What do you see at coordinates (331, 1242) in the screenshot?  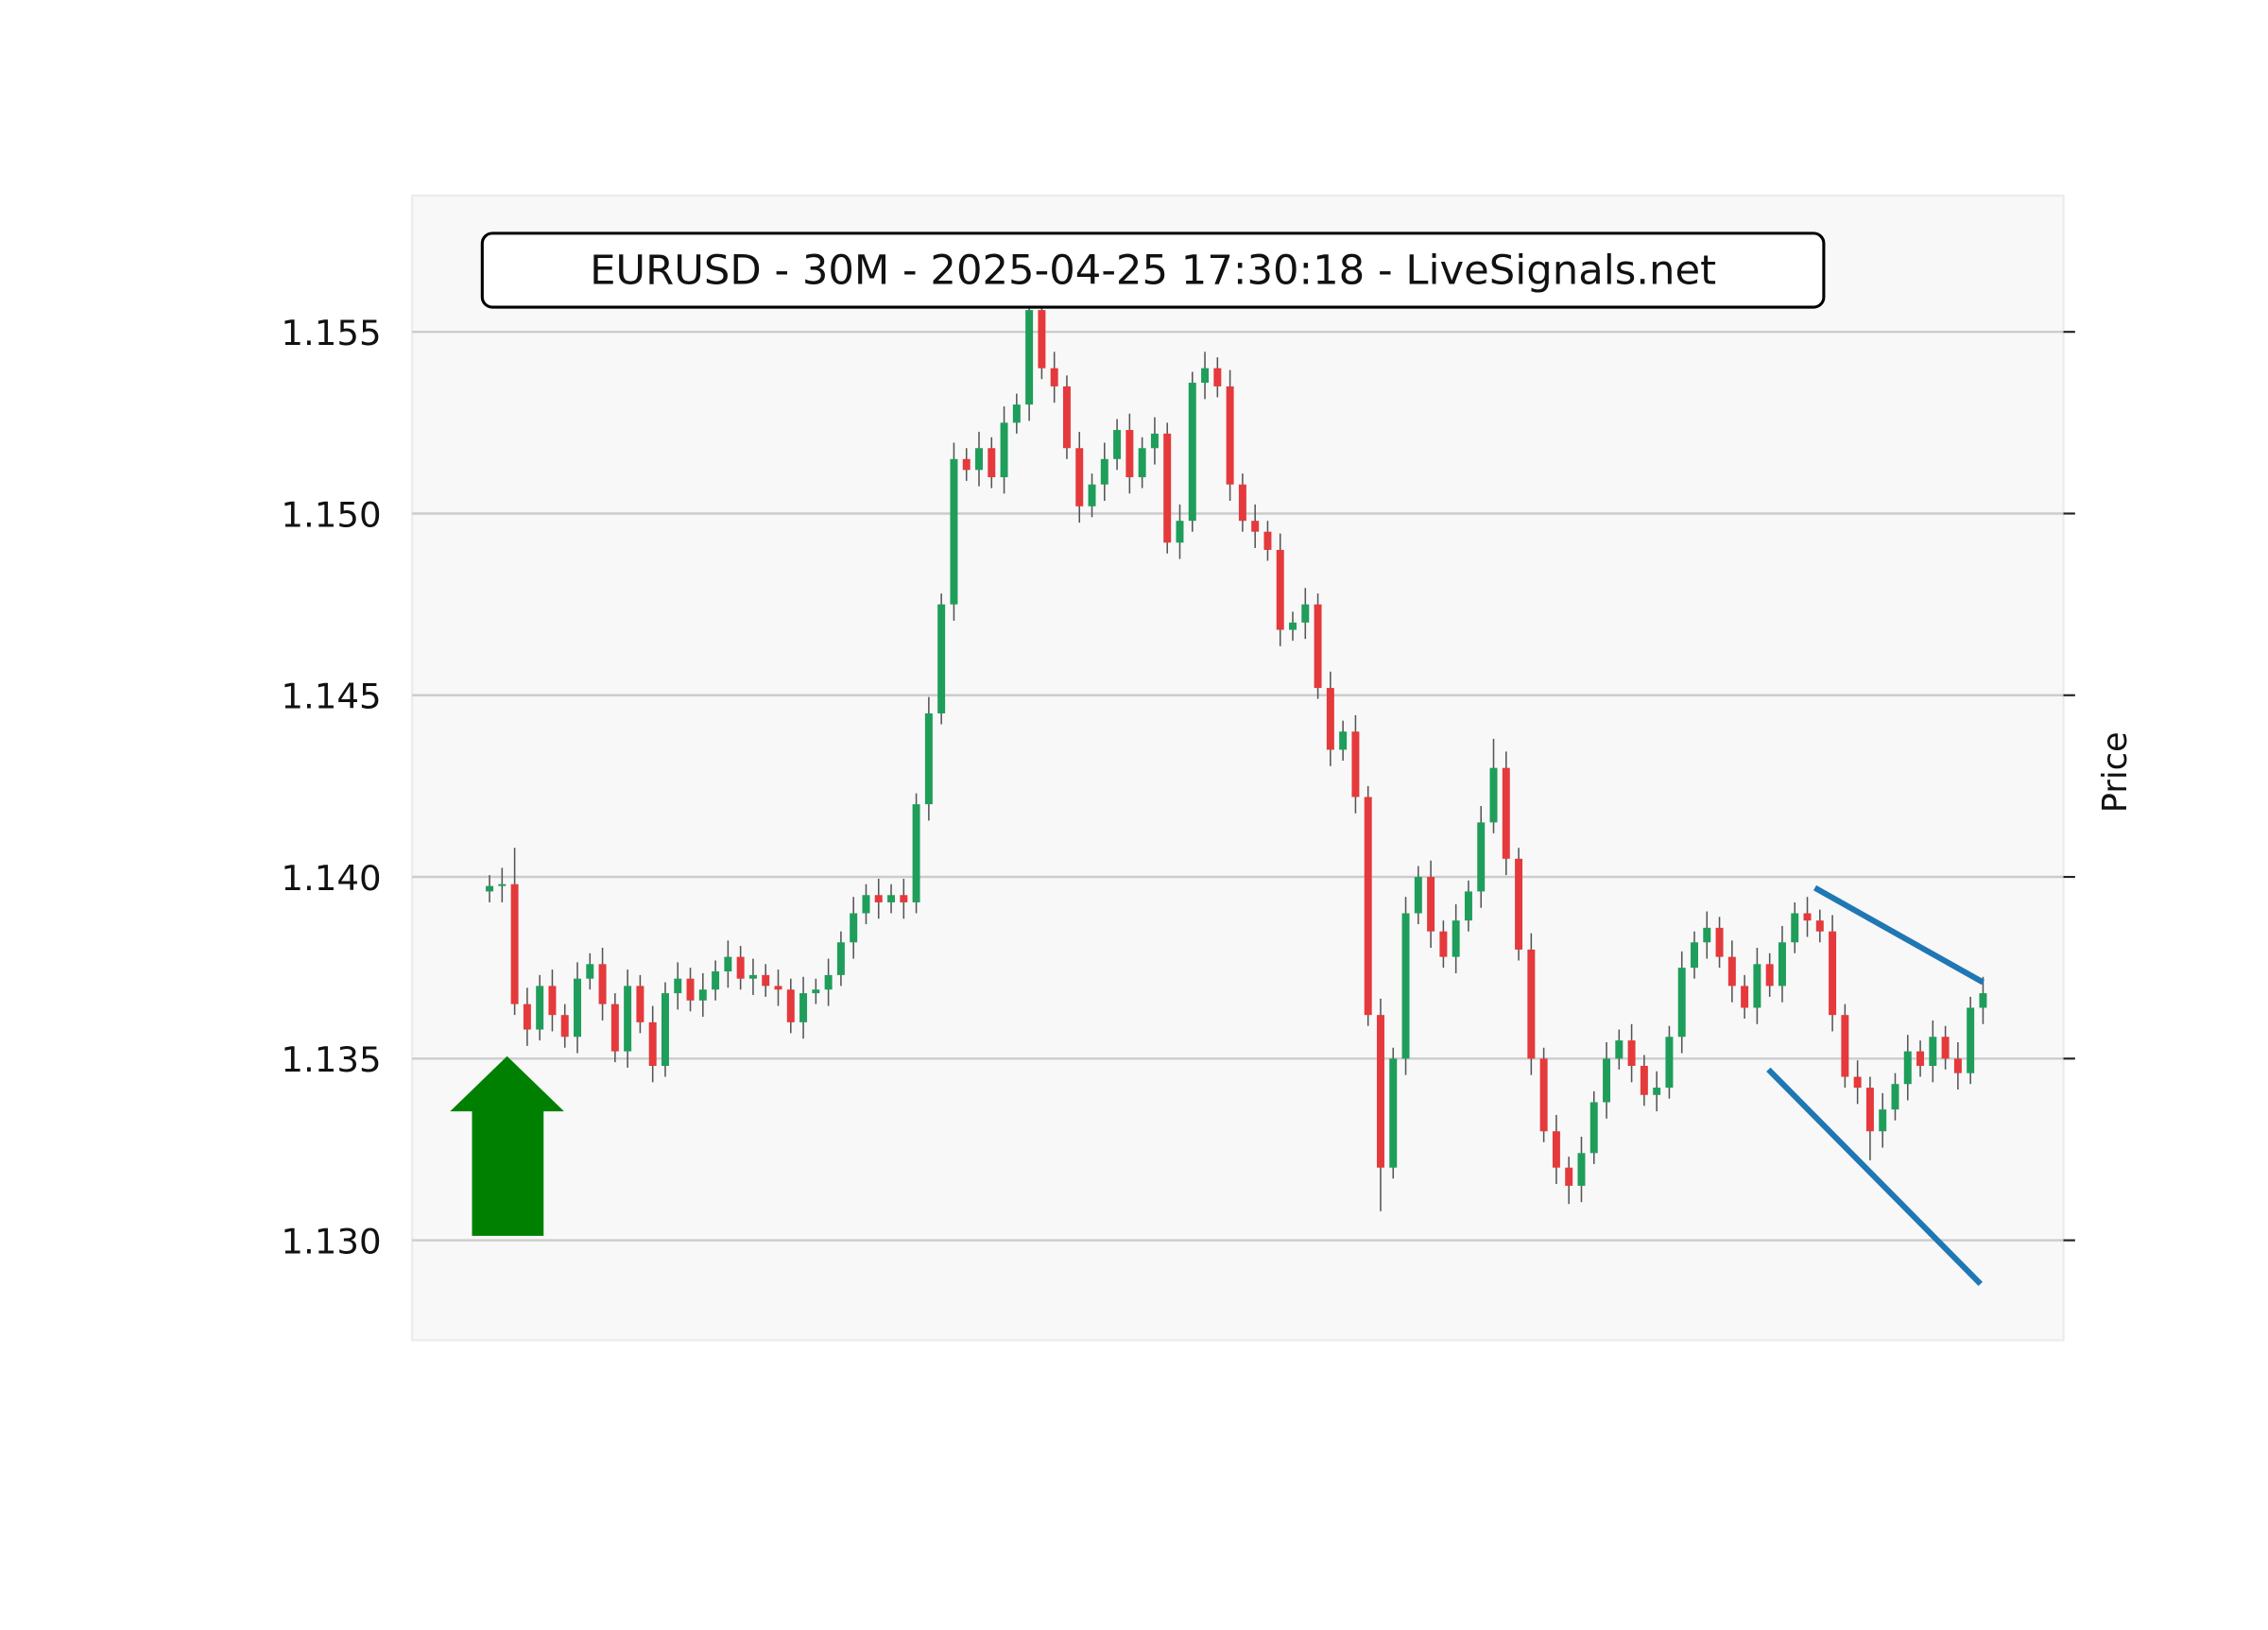 I see `y-tick-label: 1.130` at bounding box center [331, 1242].